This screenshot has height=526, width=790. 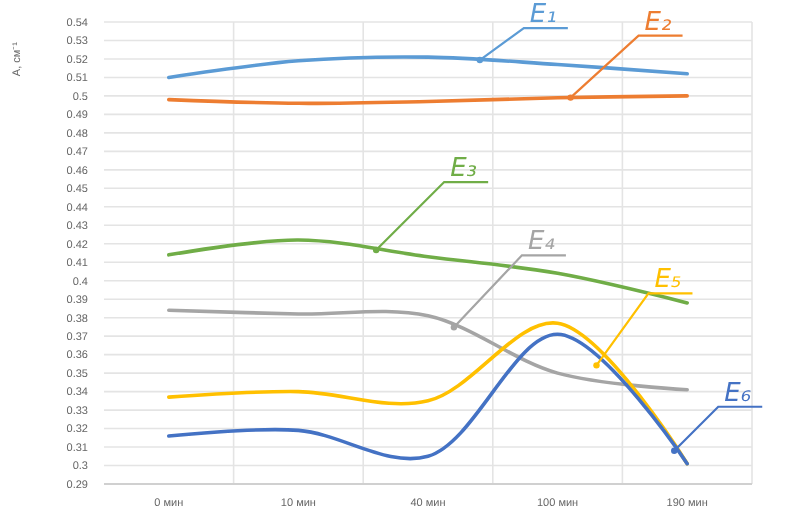 What do you see at coordinates (668, 280) in the screenshot?
I see `text: E₅` at bounding box center [668, 280].